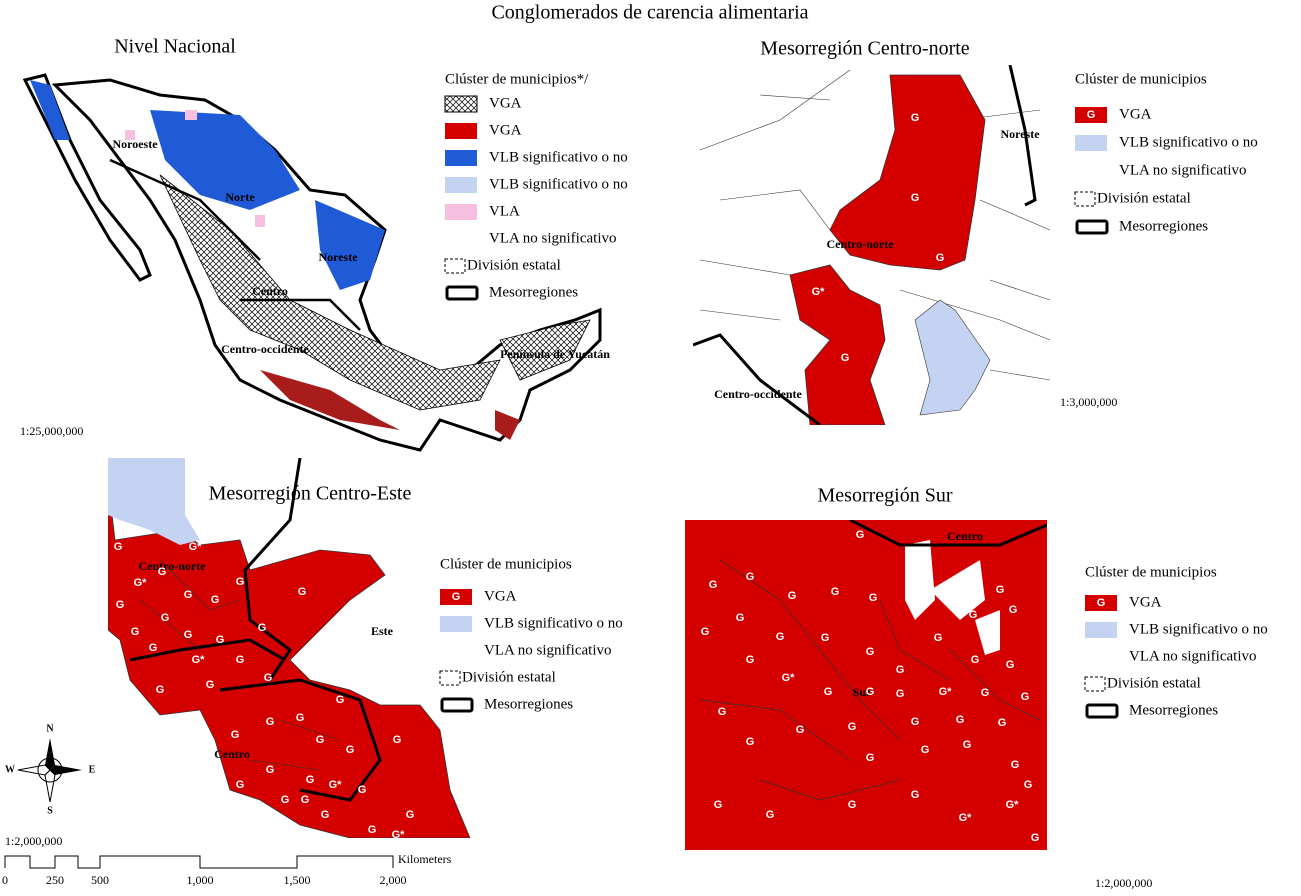 The height and width of the screenshot is (896, 1301). I want to click on region-label: Centro-occidente, so click(265, 349).